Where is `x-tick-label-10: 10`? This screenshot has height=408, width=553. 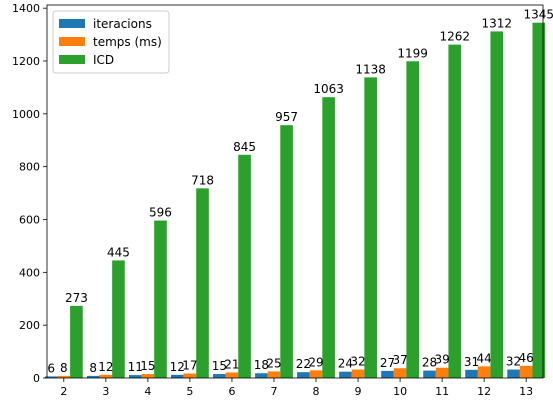
x-tick-label-10: 10 is located at coordinates (400, 391).